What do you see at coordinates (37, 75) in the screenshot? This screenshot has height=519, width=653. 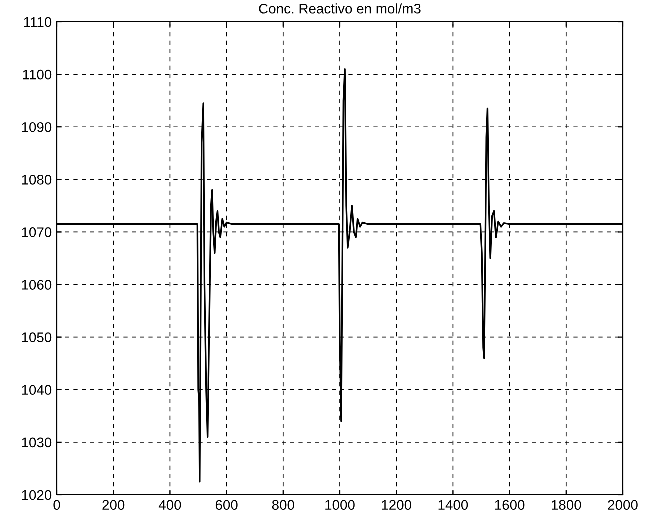 I see `y-tick-label: 1100` at bounding box center [37, 75].